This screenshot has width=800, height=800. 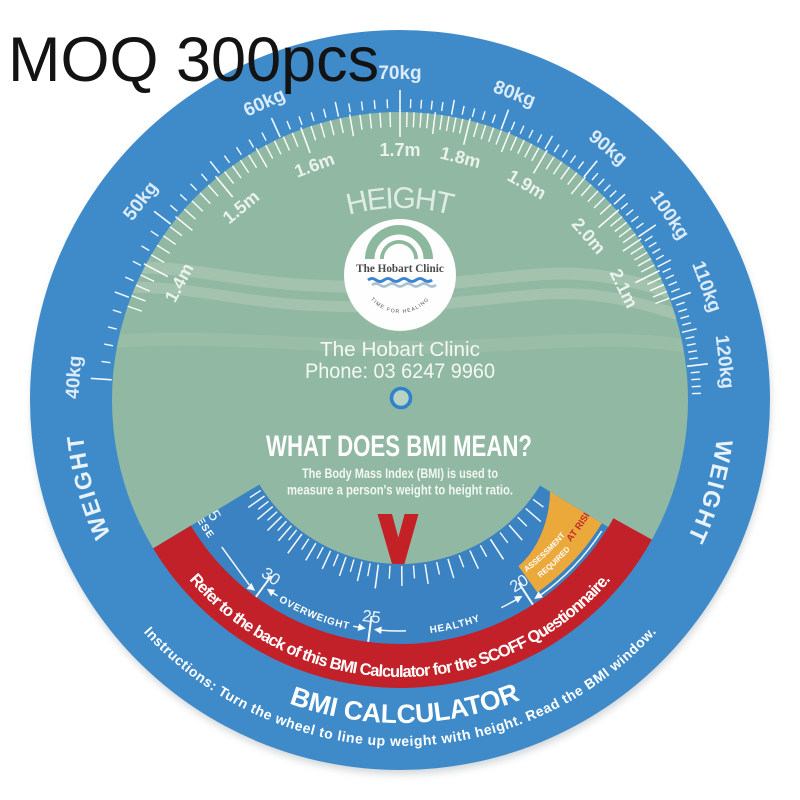 I want to click on svg-text: 70kg, so click(x=399, y=73).